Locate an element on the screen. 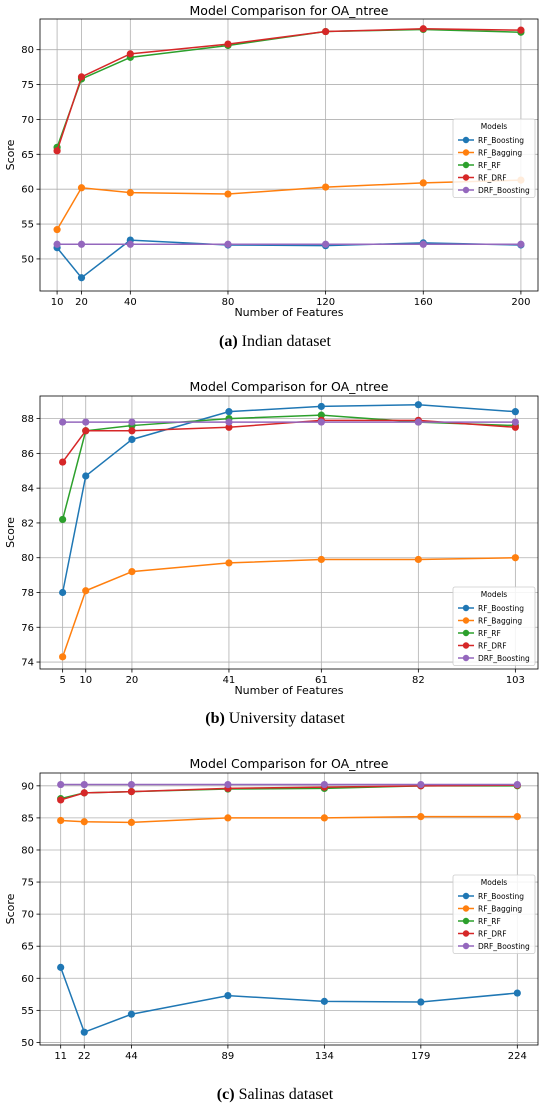 Image resolution: width=550 pixels, height=1111 pixels. caption-salinas: (c) Salinas dataset is located at coordinates (275, 1095).